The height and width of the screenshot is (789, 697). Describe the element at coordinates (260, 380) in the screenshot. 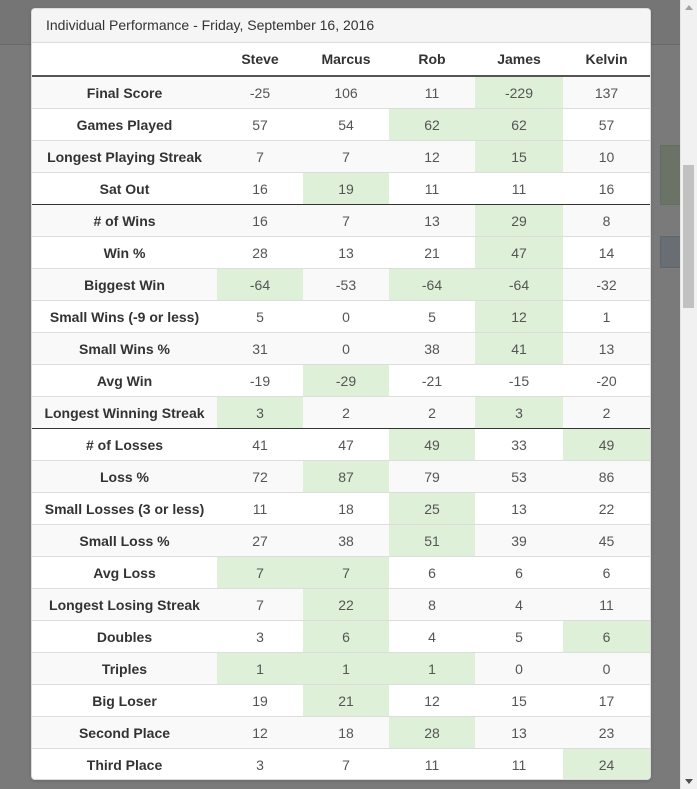

I see `table-cell: -19` at that location.